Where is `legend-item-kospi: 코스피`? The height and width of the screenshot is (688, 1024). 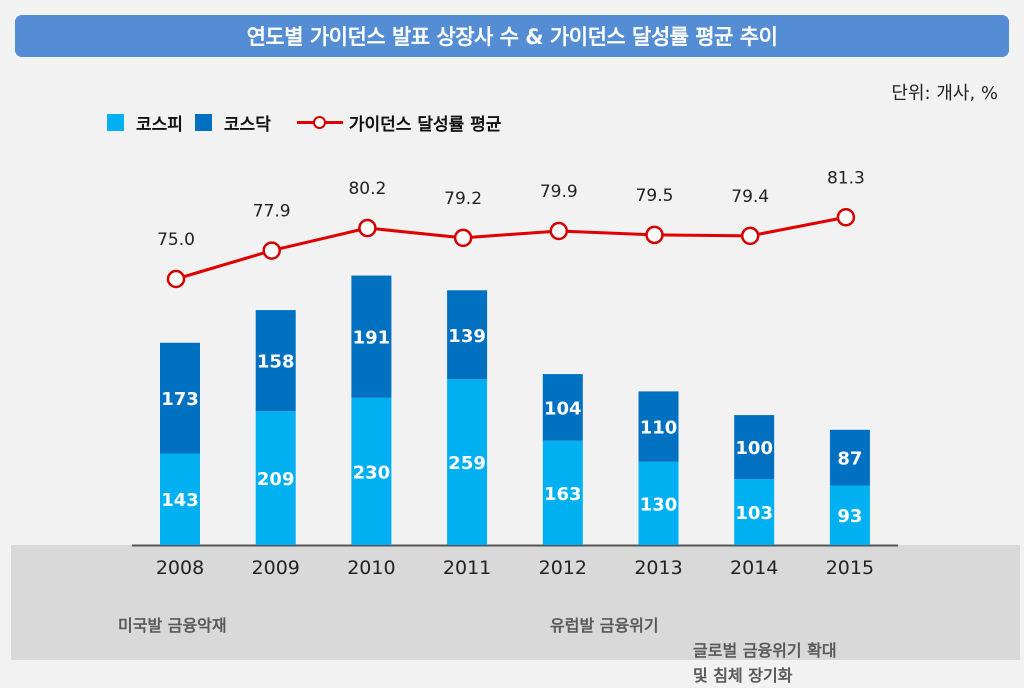 legend-item-kospi: 코스피 is located at coordinates (145, 122).